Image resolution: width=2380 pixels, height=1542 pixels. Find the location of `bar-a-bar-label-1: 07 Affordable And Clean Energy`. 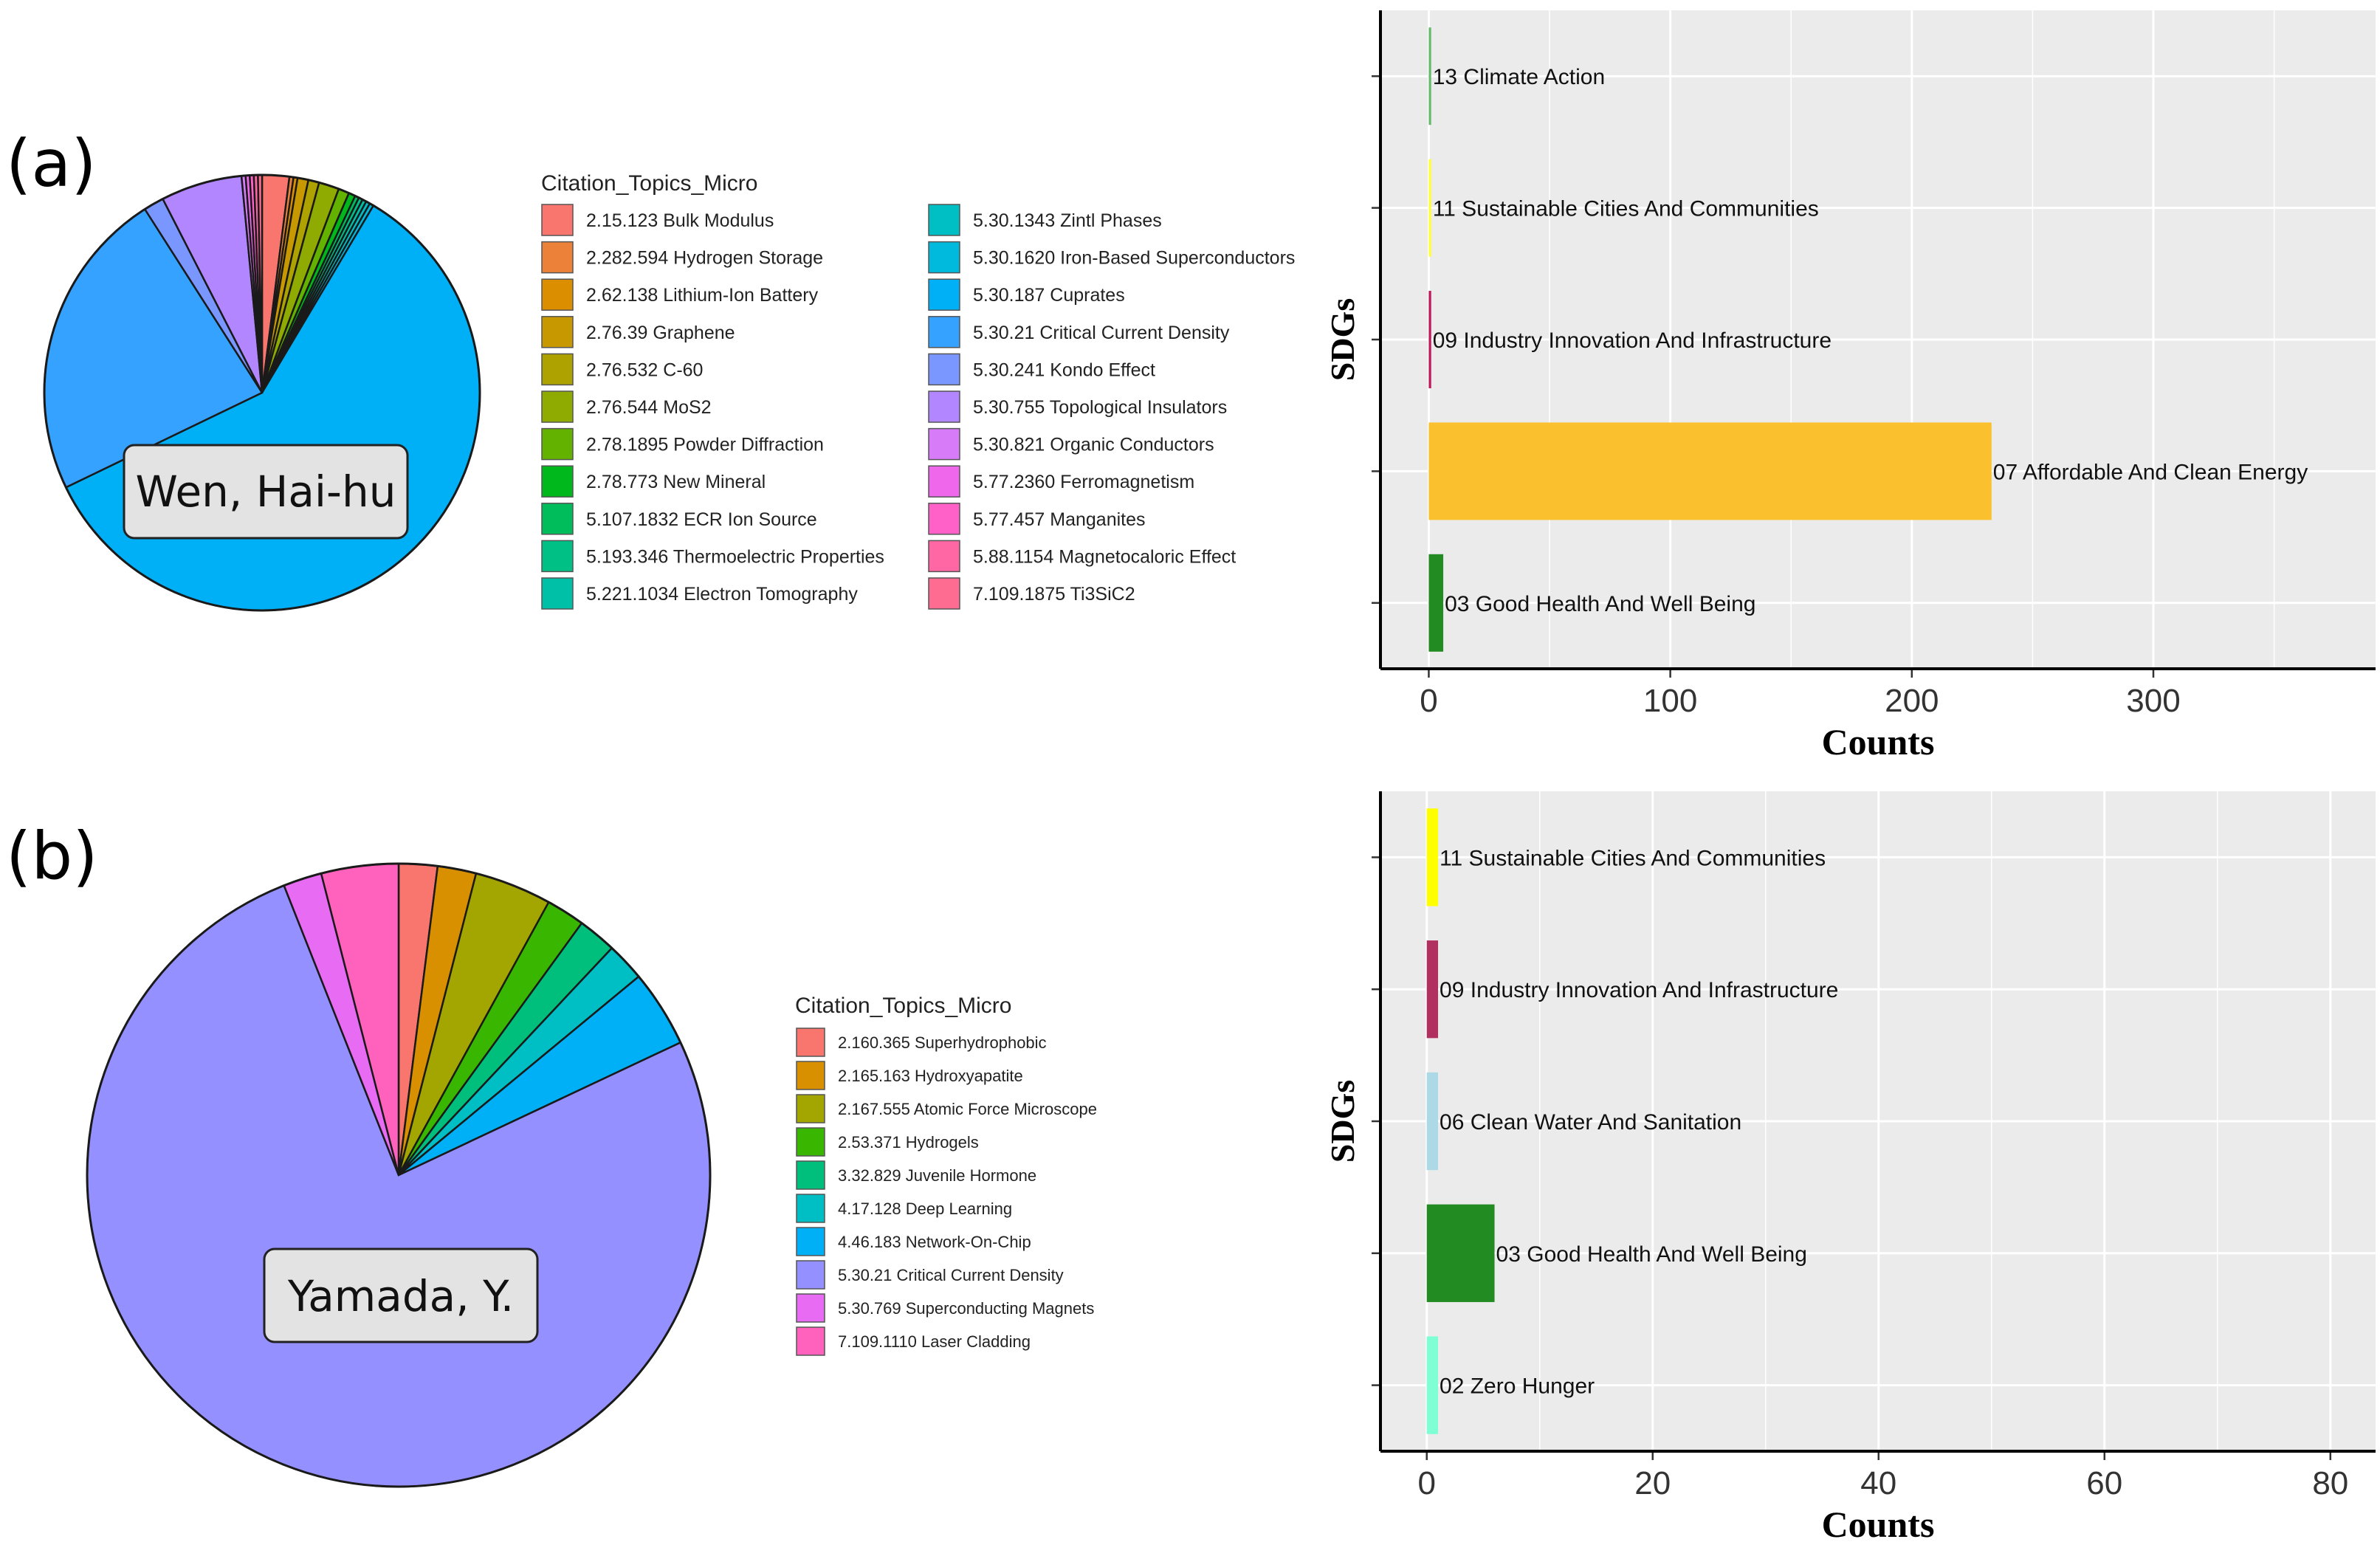

bar-a-bar-label-1: 07 Affordable And Clean Energy is located at coordinates (2150, 472).